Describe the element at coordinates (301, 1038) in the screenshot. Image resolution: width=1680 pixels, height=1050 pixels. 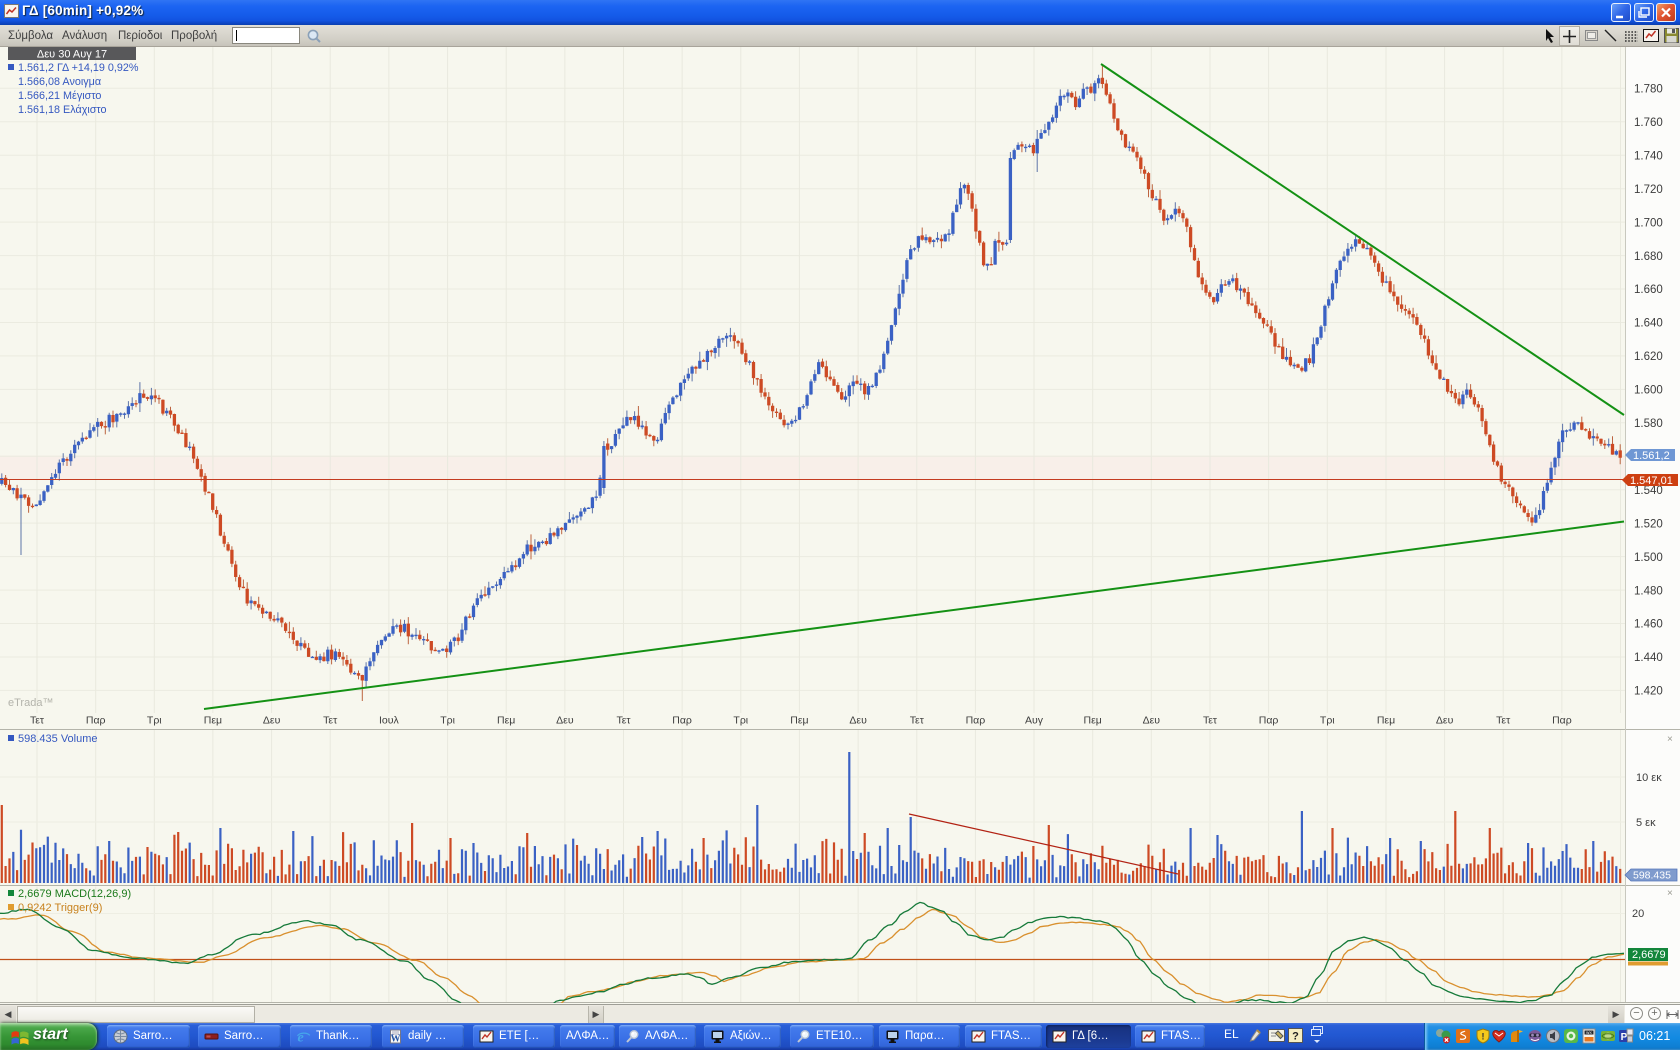
I see `svg-text: e` at that location.